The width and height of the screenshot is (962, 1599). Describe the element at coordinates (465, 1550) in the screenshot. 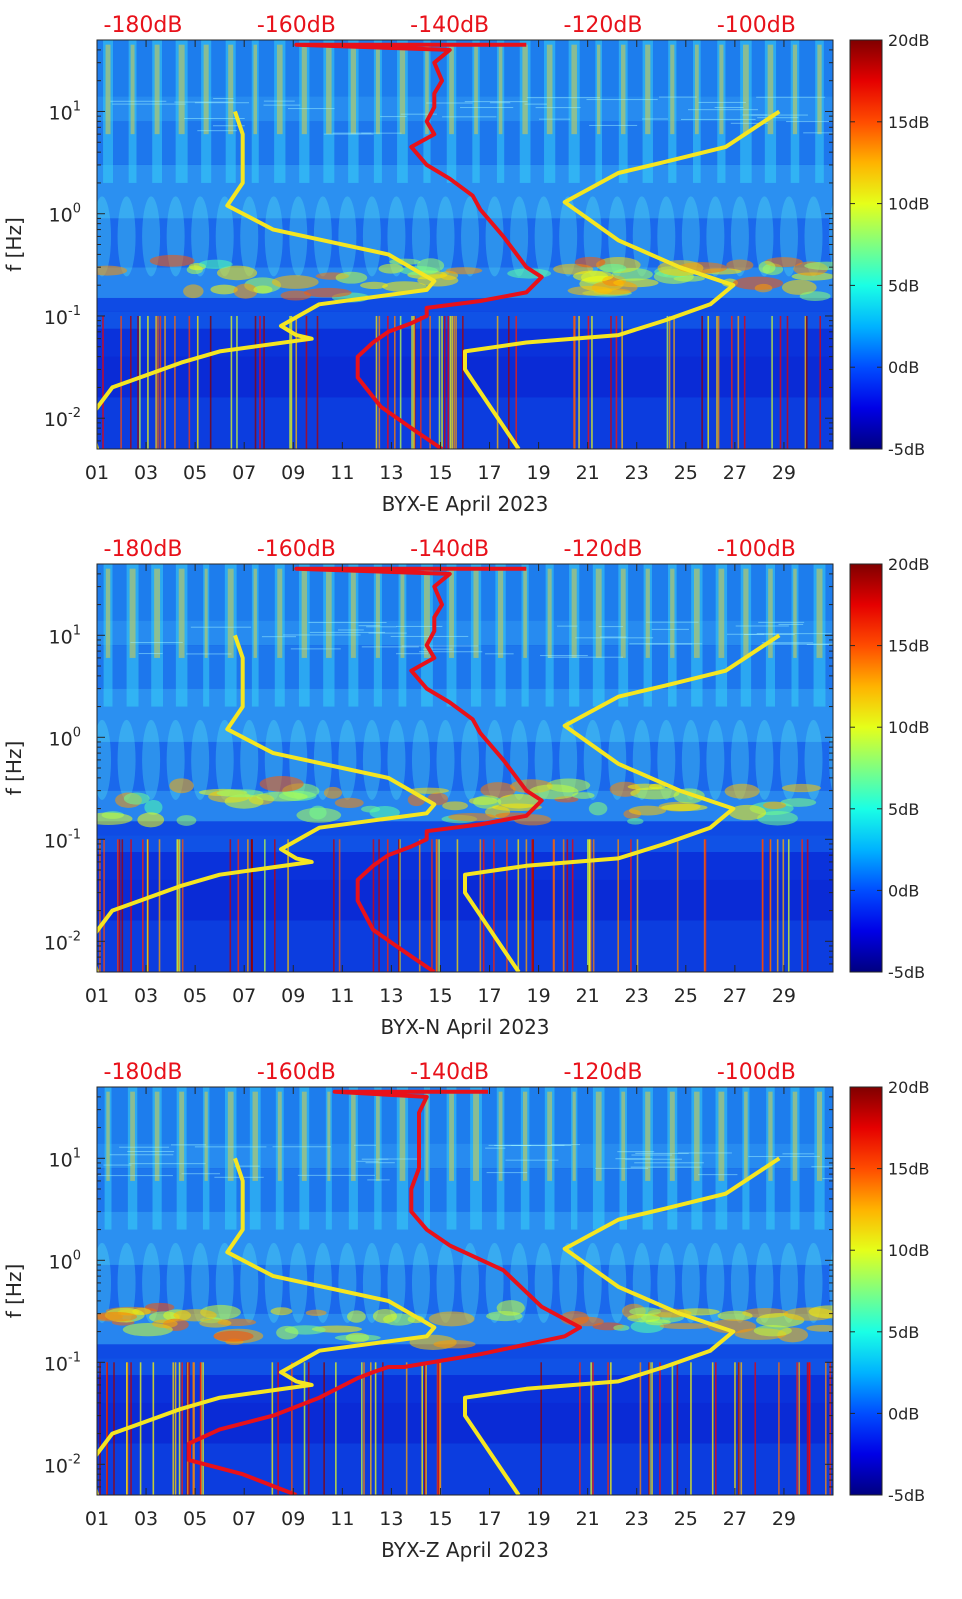

I see `x-axis-title: BYX-Z April 2023` at that location.